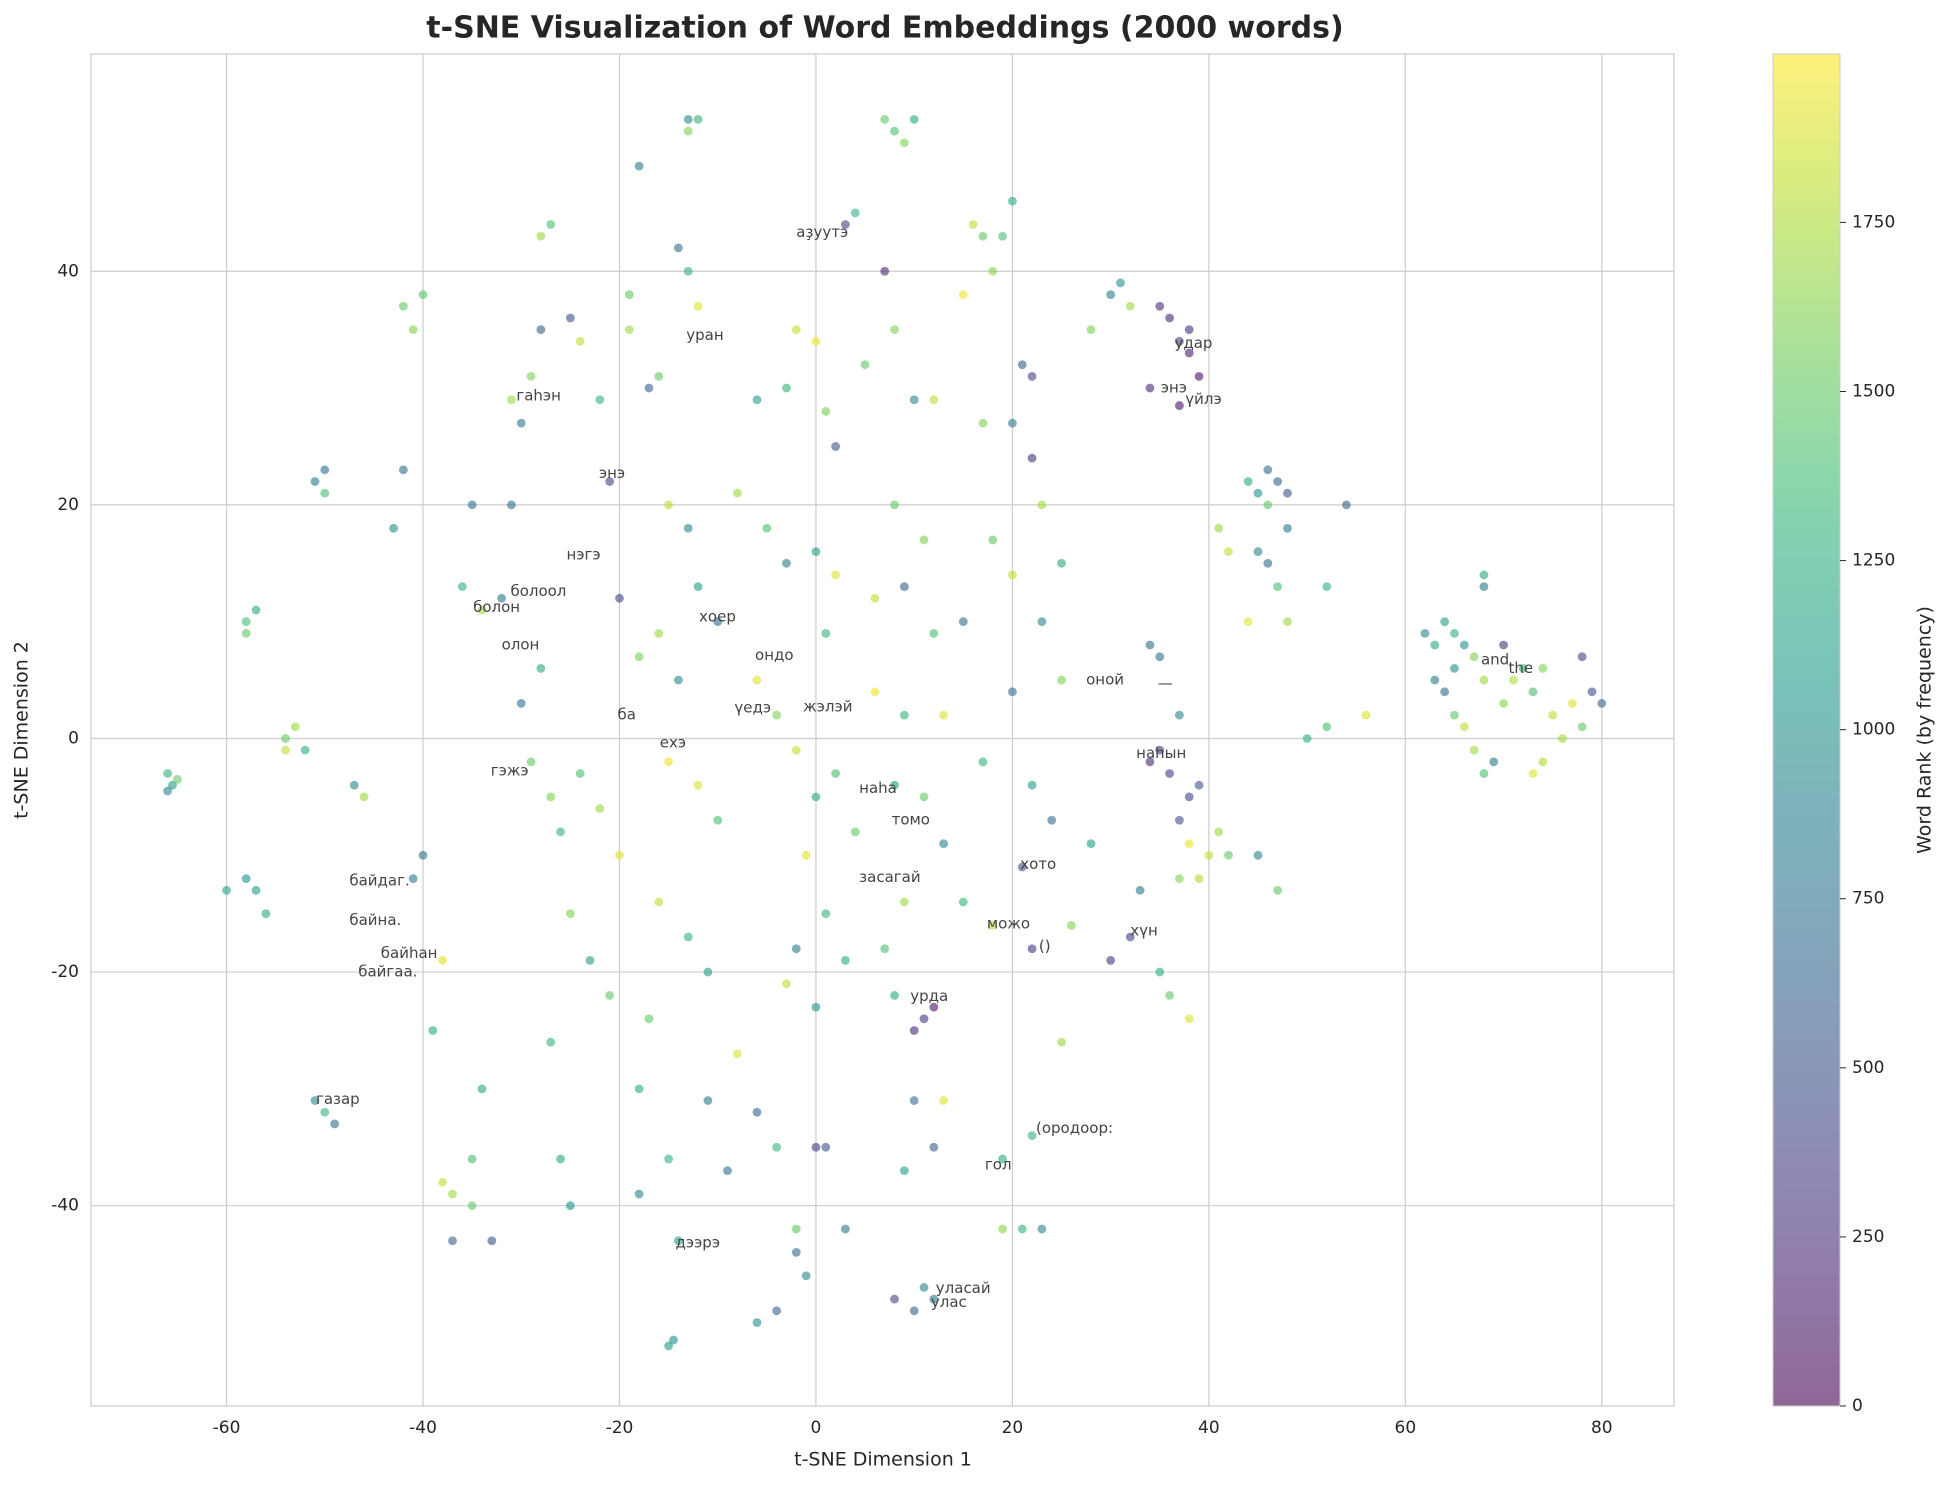 The height and width of the screenshot is (1485, 1951). Describe the element at coordinates (752, 708) in the screenshot. I see `annotation: үедэ` at that location.